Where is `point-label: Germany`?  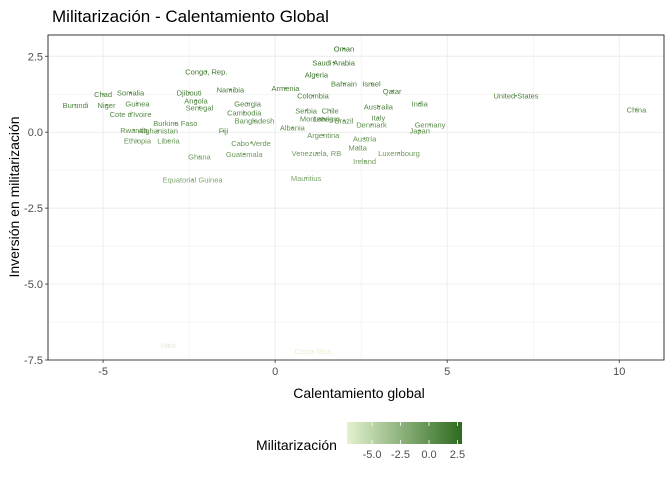 point-label: Germany is located at coordinates (430, 125).